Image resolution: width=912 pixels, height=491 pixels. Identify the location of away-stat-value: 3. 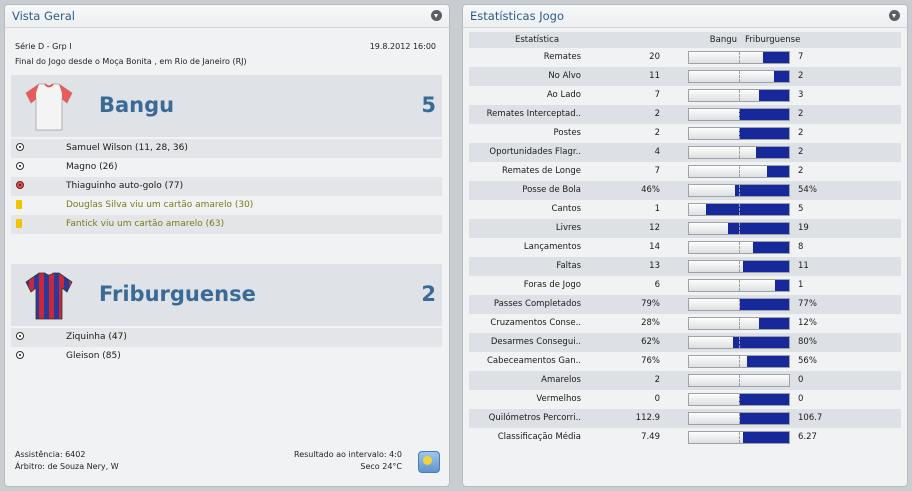
(801, 95).